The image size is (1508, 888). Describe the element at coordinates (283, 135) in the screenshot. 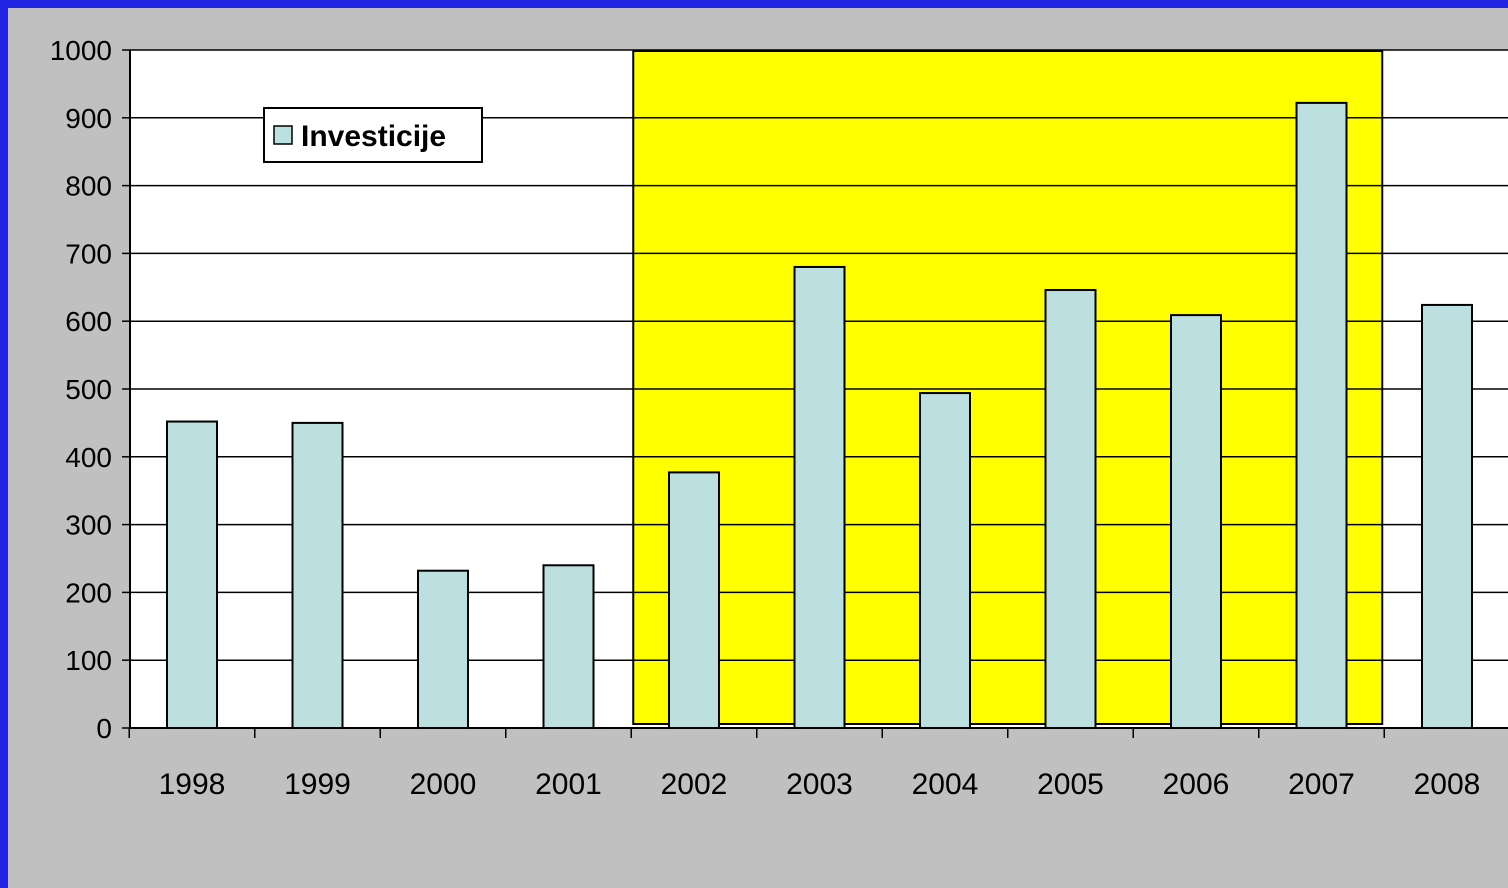

I see `legend-swatch` at that location.